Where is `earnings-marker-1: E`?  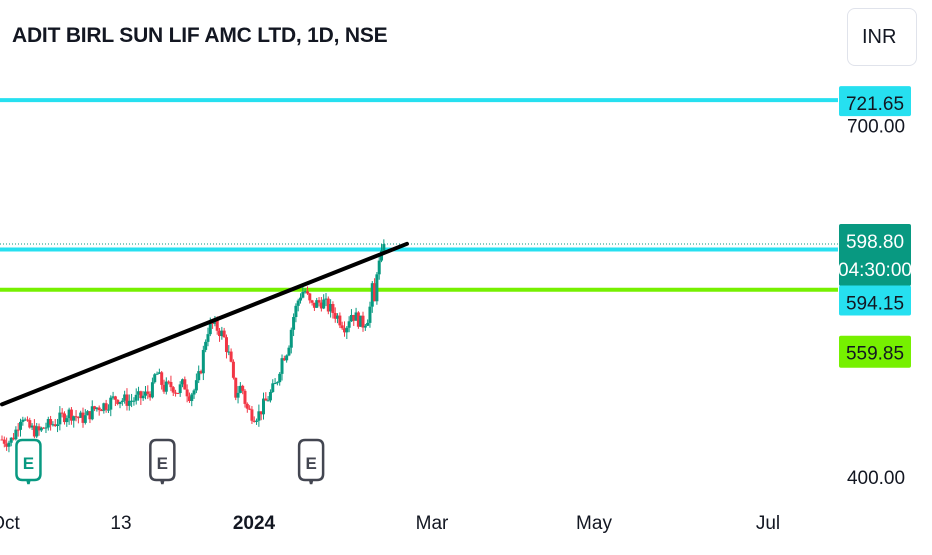
earnings-marker-1: E is located at coordinates (162, 461).